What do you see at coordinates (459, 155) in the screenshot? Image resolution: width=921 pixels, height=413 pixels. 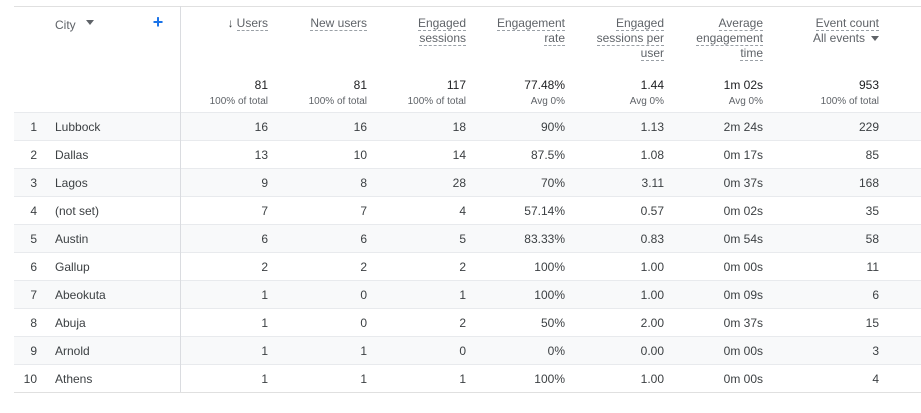 I see `engaged-sessions-cell: 14` at bounding box center [459, 155].